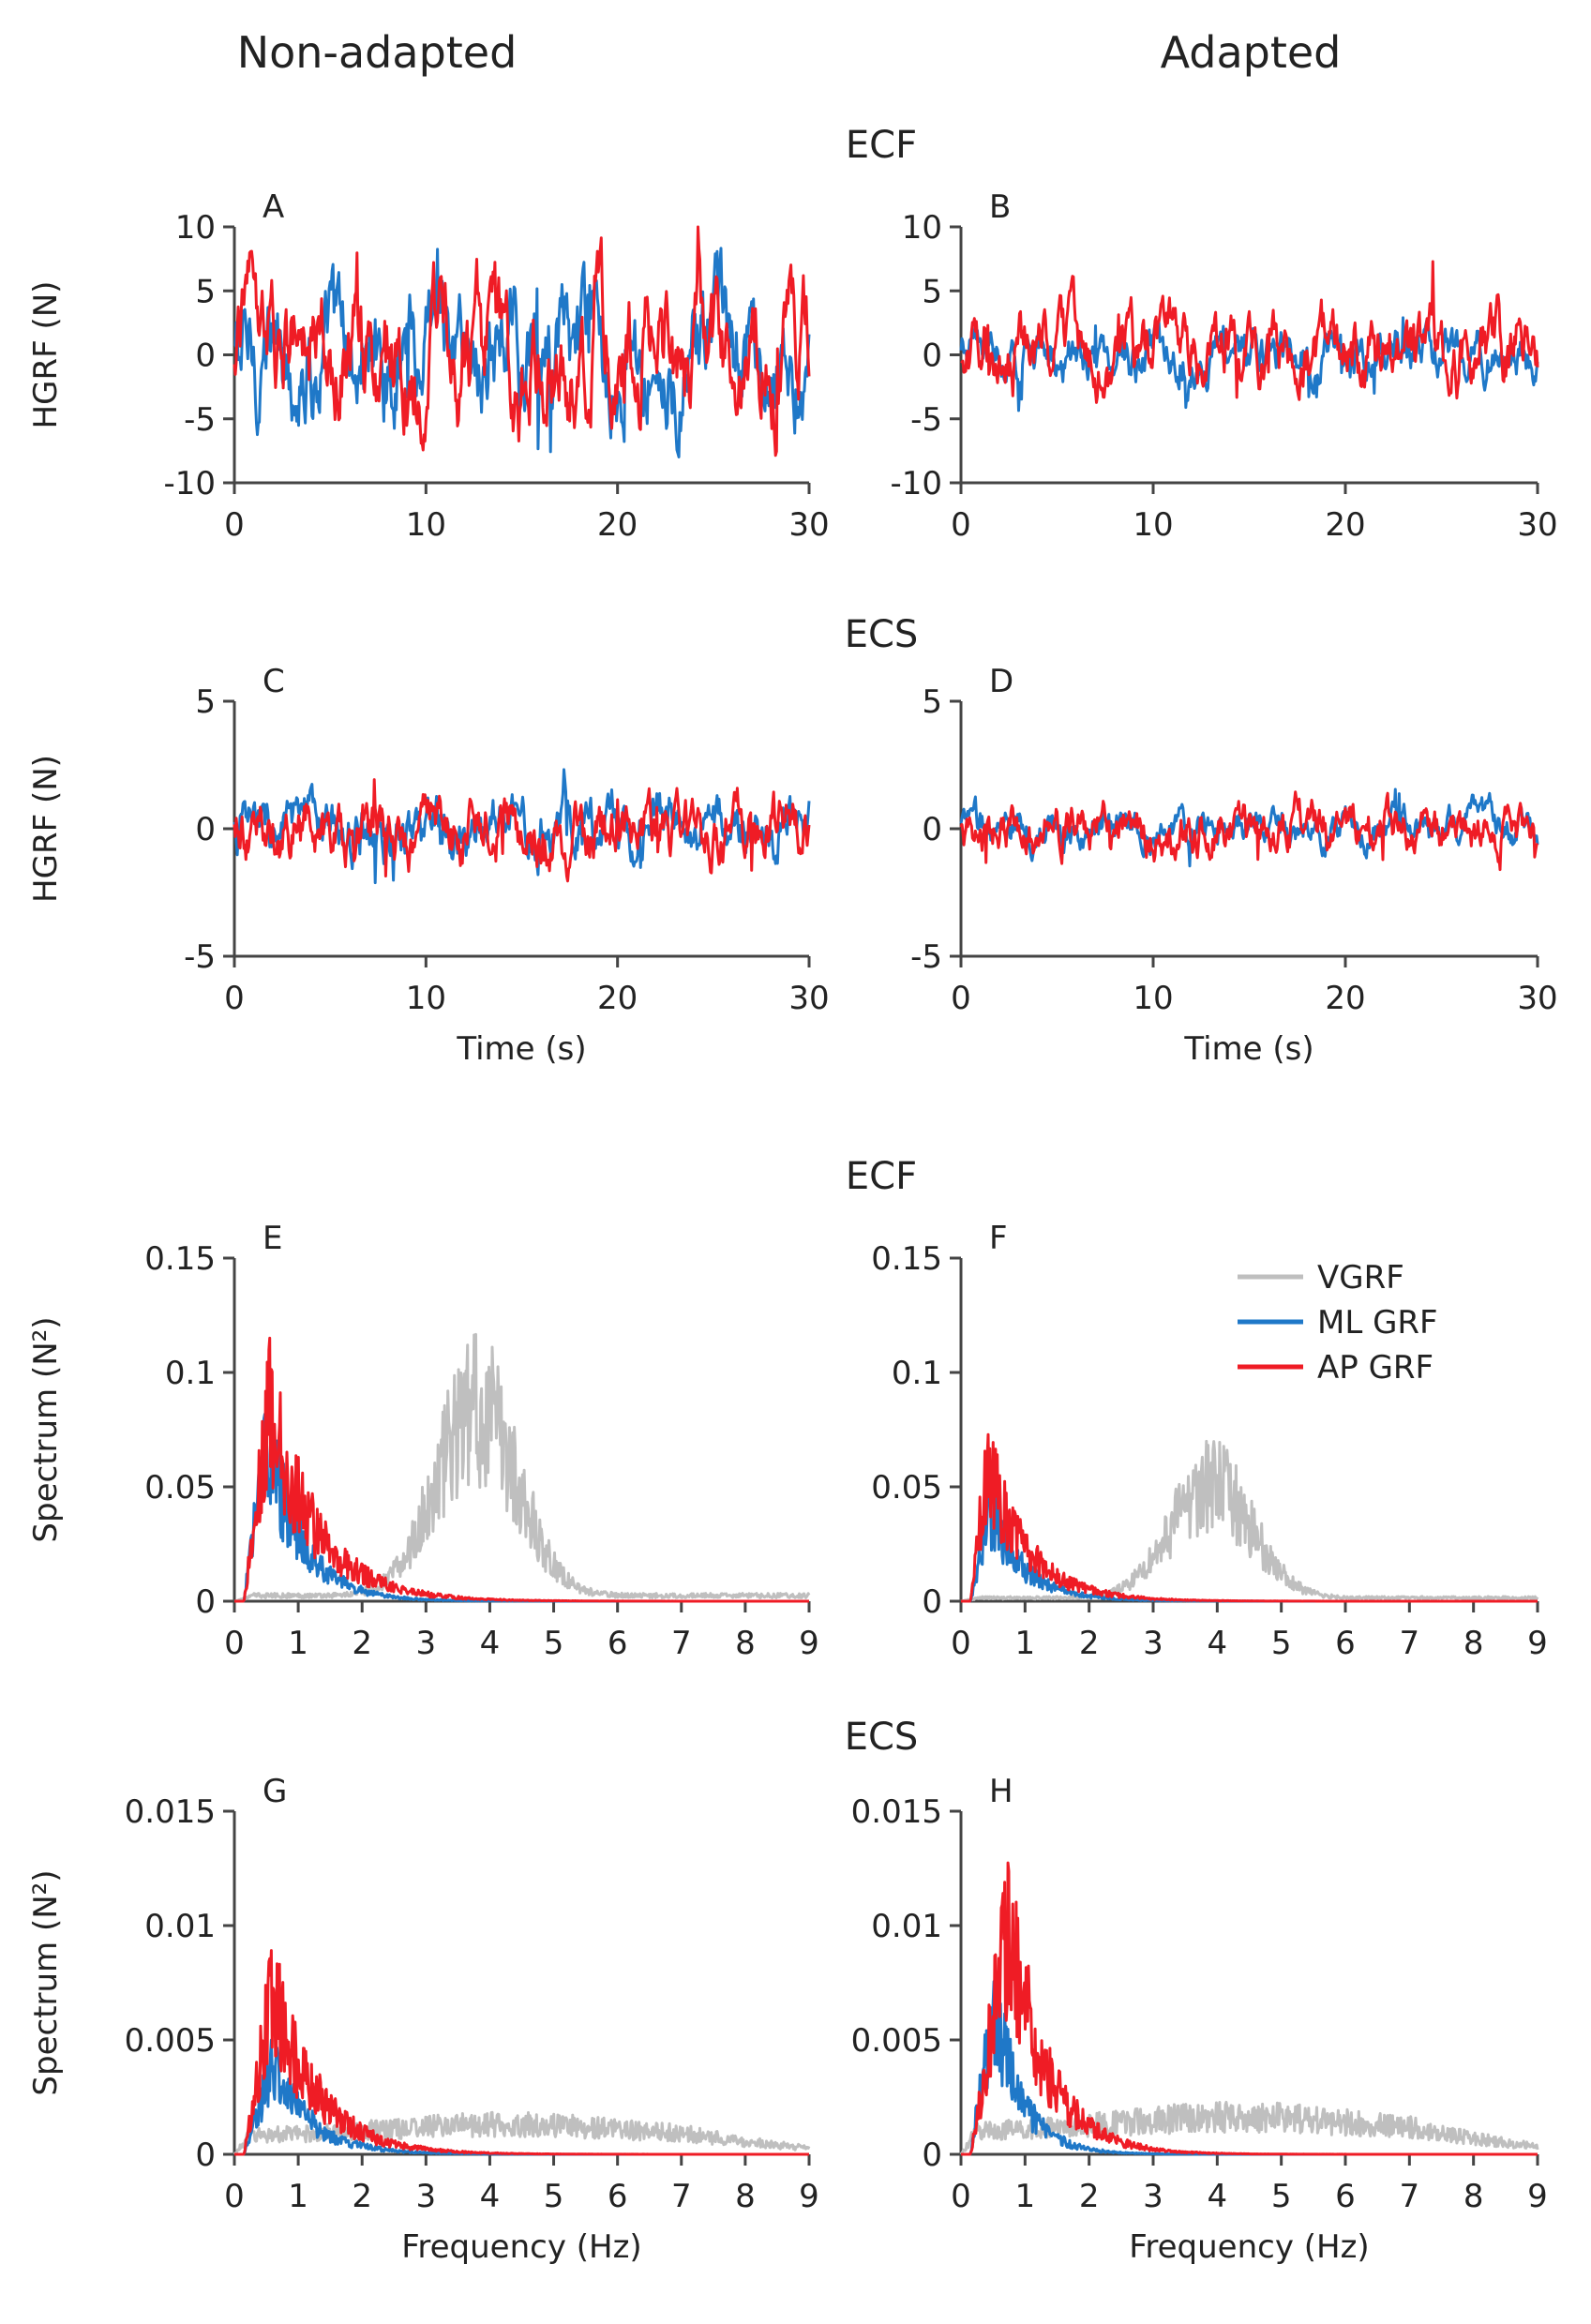 The width and height of the screenshot is (1591, 2324). I want to click on panel-a: -10 -5 0 5 10 0 10 20 30 A HGRF (N), so click(428, 366).